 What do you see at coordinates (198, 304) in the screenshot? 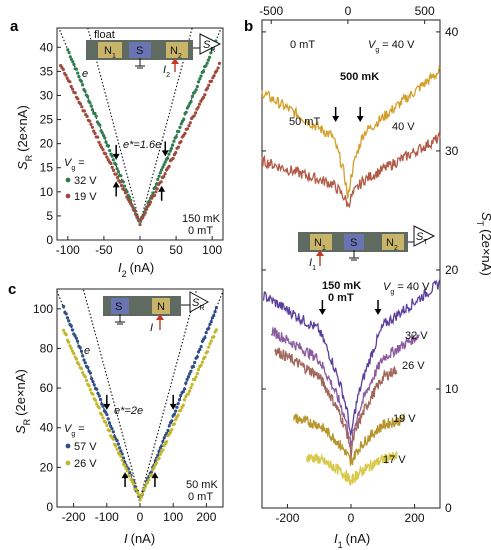
I see `svg-text: SR` at bounding box center [198, 304].